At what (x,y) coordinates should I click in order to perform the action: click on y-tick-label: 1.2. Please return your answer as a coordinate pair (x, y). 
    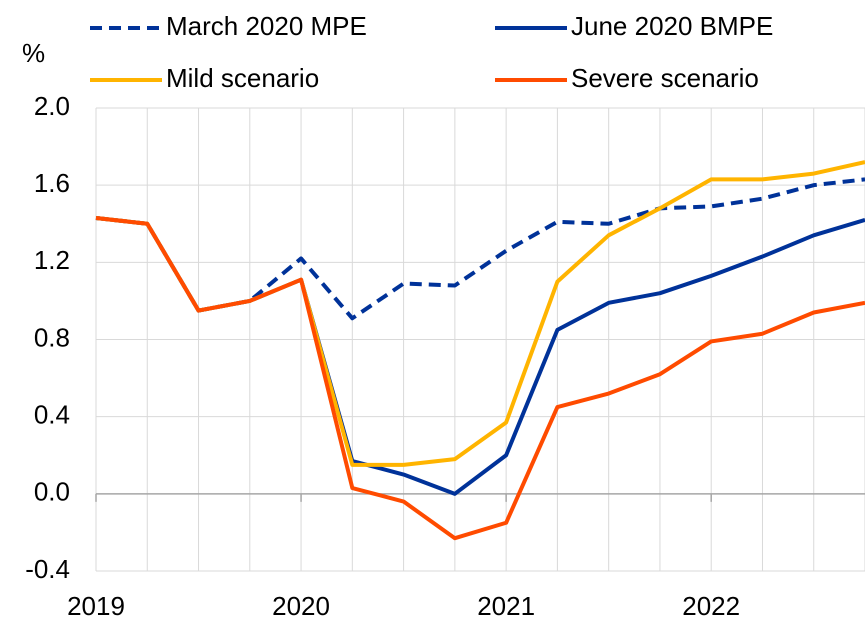
    Looking at the image, I should click on (52, 260).